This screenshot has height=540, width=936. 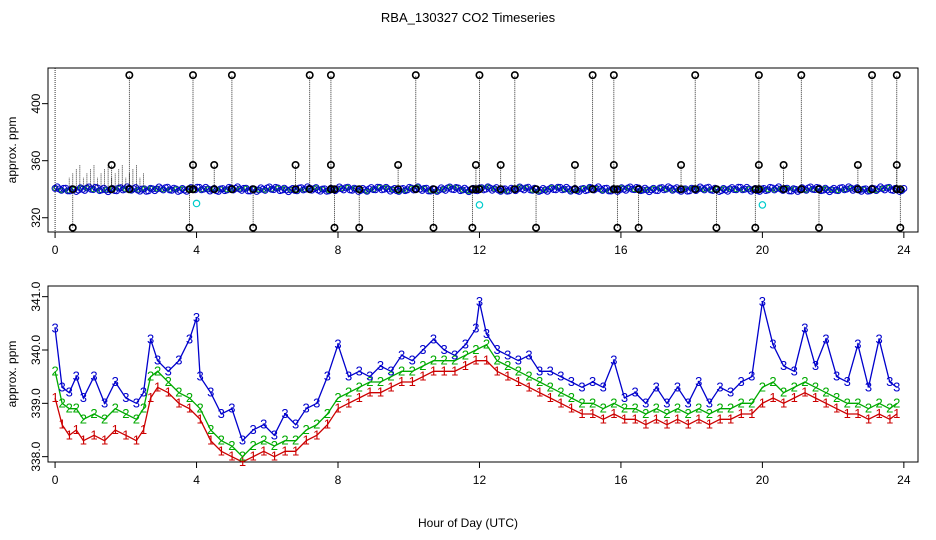 What do you see at coordinates (872, 189) in the screenshot?
I see `high-spike-base-marker` at bounding box center [872, 189].